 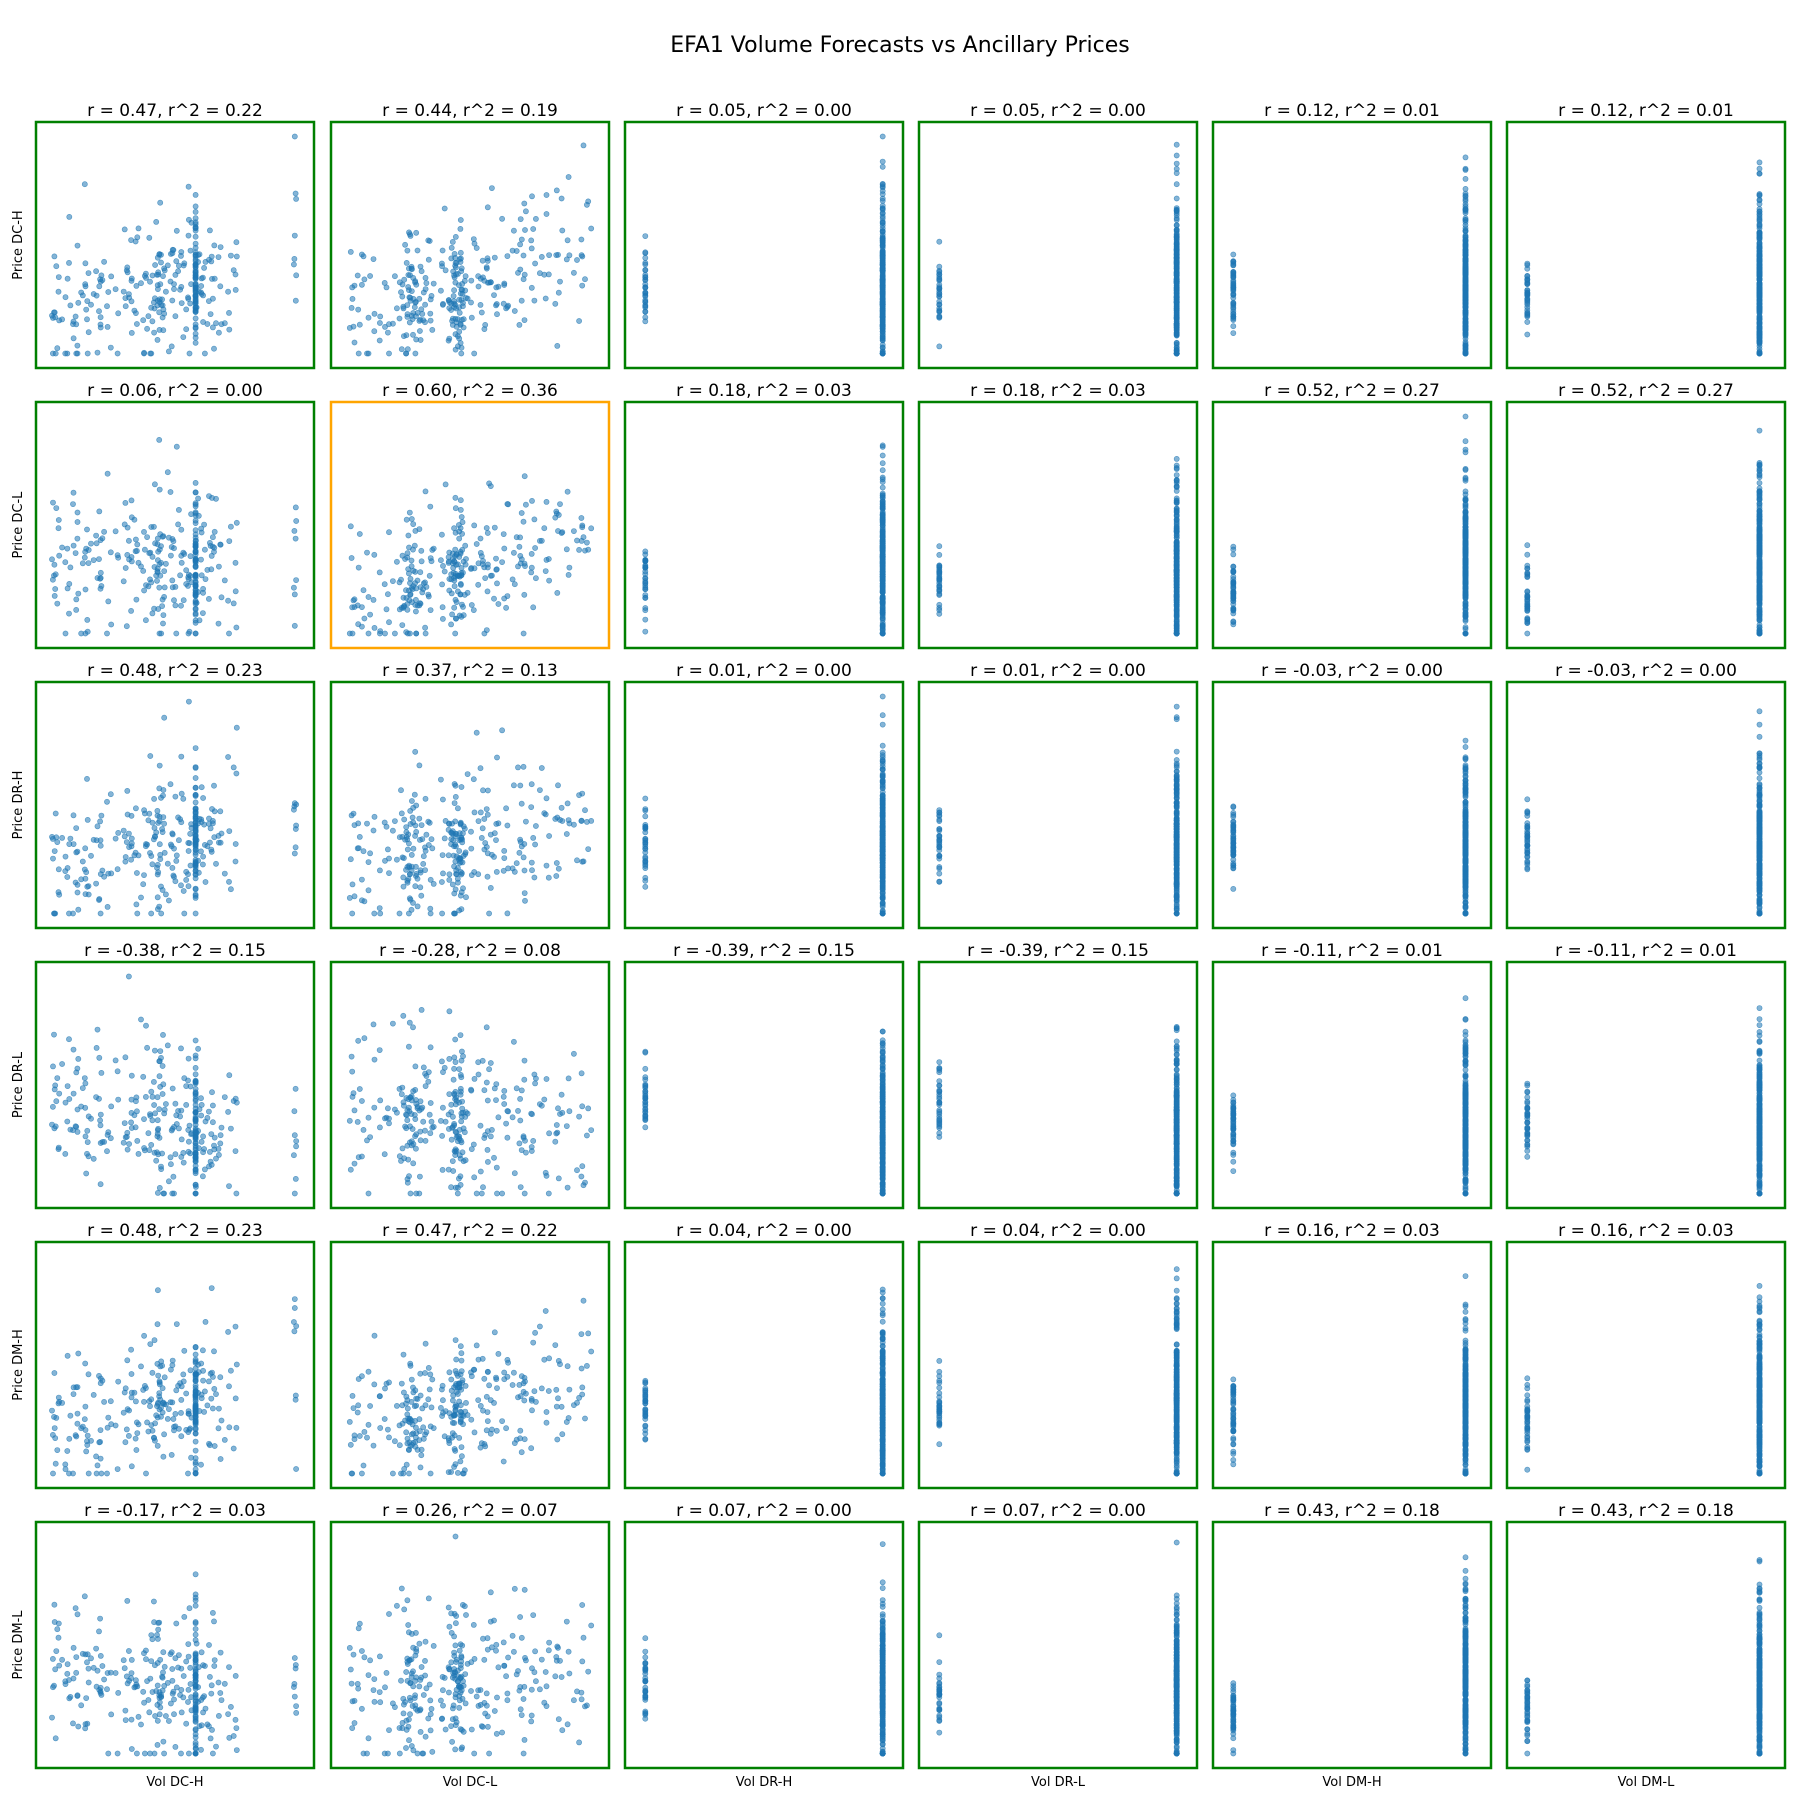 What do you see at coordinates (1058, 671) in the screenshot?
I see `panel-title: r = 0.01, r^2 = 0.00` at bounding box center [1058, 671].